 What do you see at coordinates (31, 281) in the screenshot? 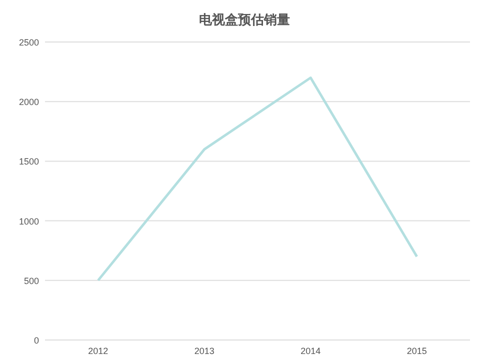
I see `y-tick-label: 500` at bounding box center [31, 281].